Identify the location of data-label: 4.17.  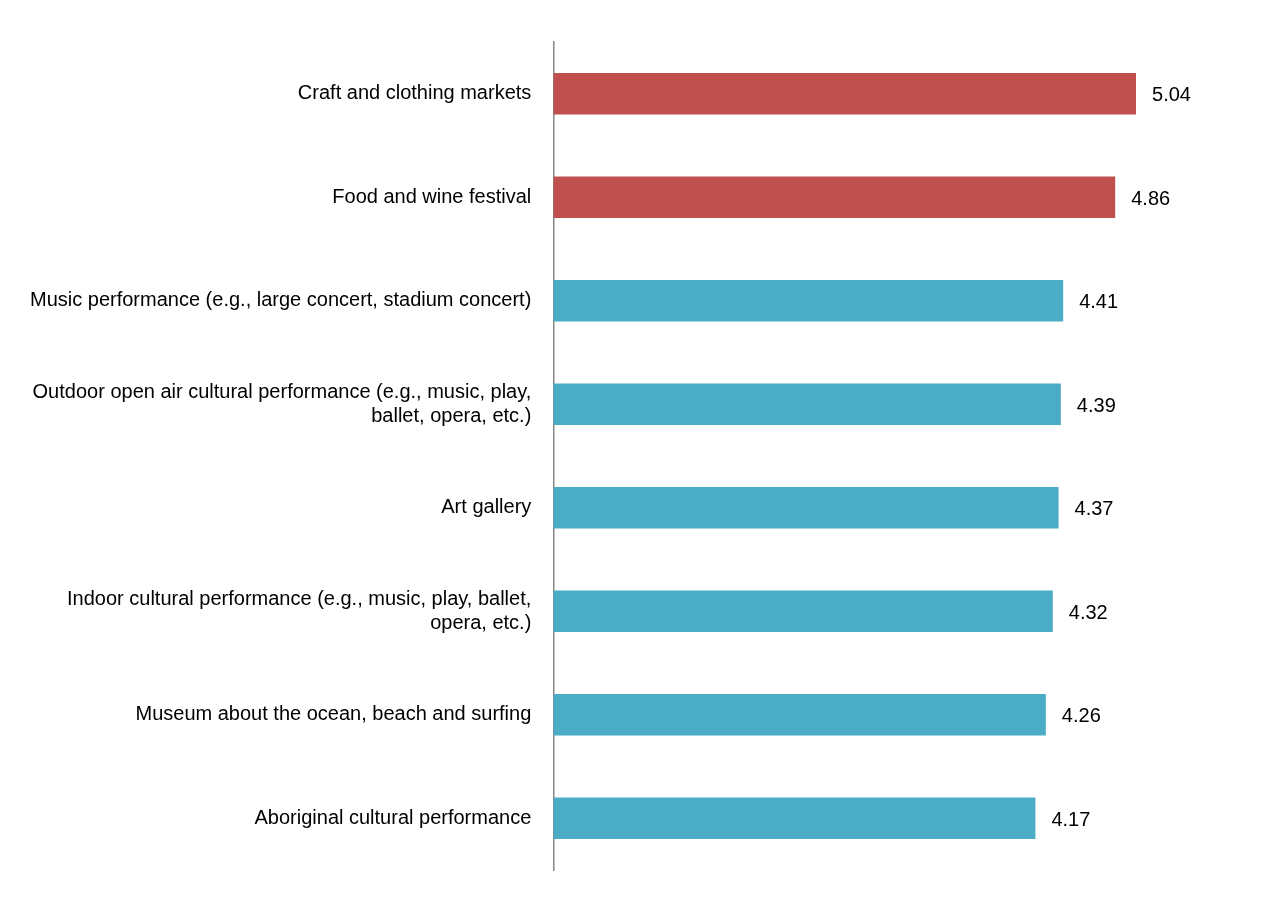
(1071, 818).